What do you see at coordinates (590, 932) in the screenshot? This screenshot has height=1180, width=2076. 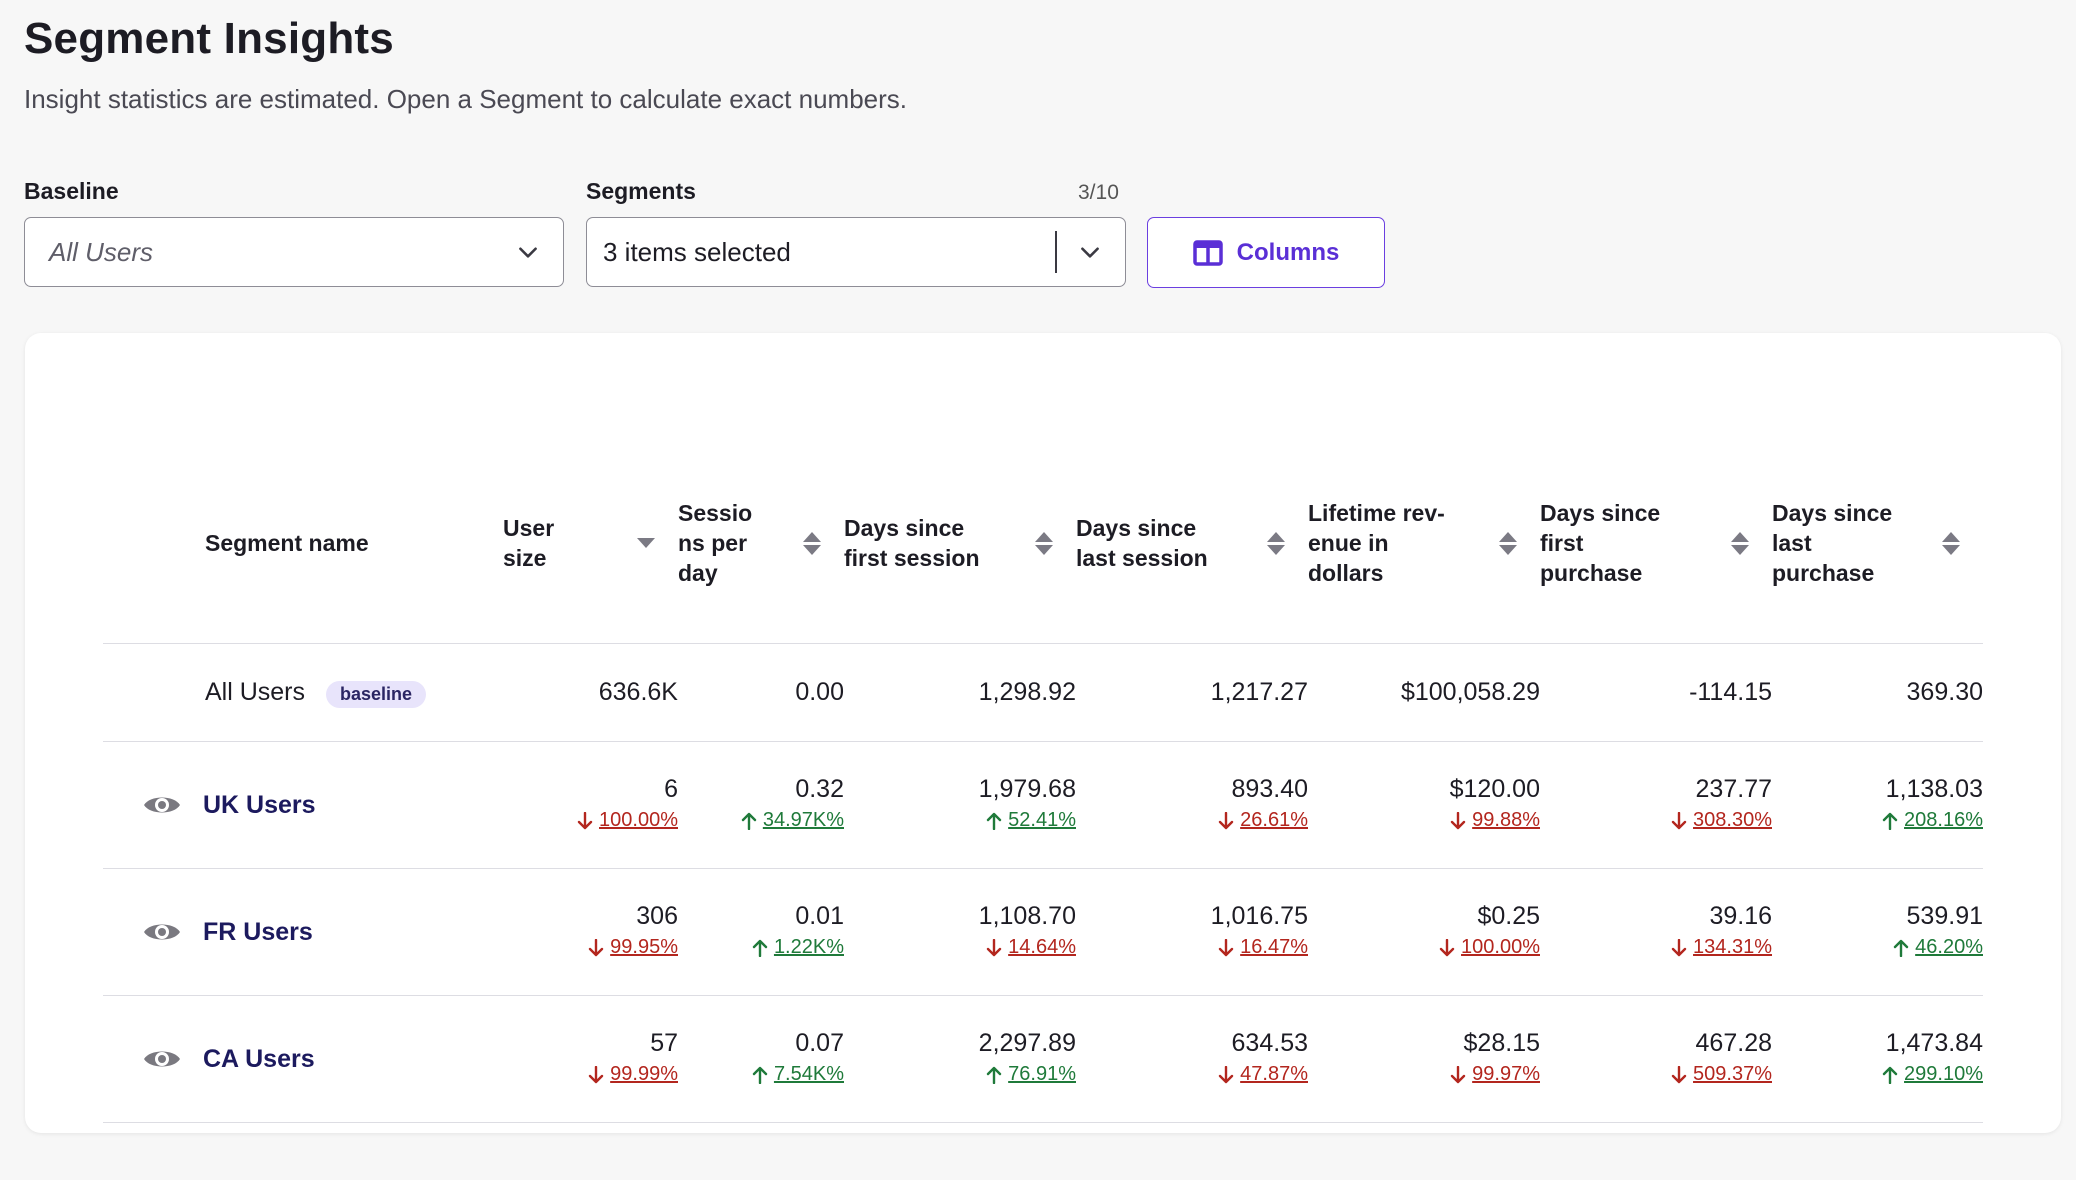 I see `table-cell: 306 99.95%` at bounding box center [590, 932].